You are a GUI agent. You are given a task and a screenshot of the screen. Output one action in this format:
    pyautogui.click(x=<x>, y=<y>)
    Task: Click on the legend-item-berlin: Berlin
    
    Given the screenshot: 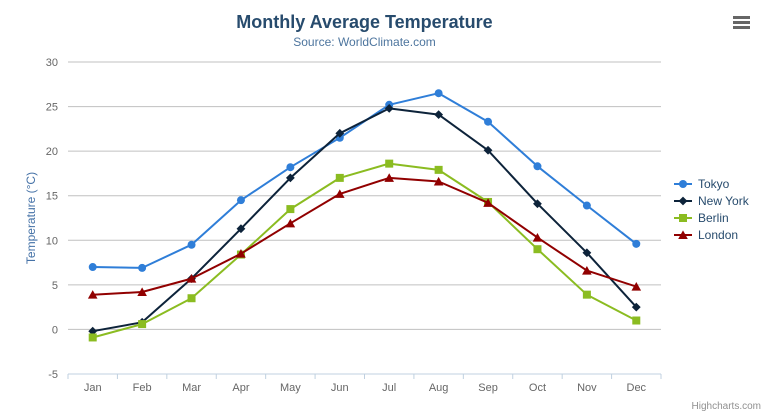 What is the action you would take?
    pyautogui.click(x=711, y=218)
    